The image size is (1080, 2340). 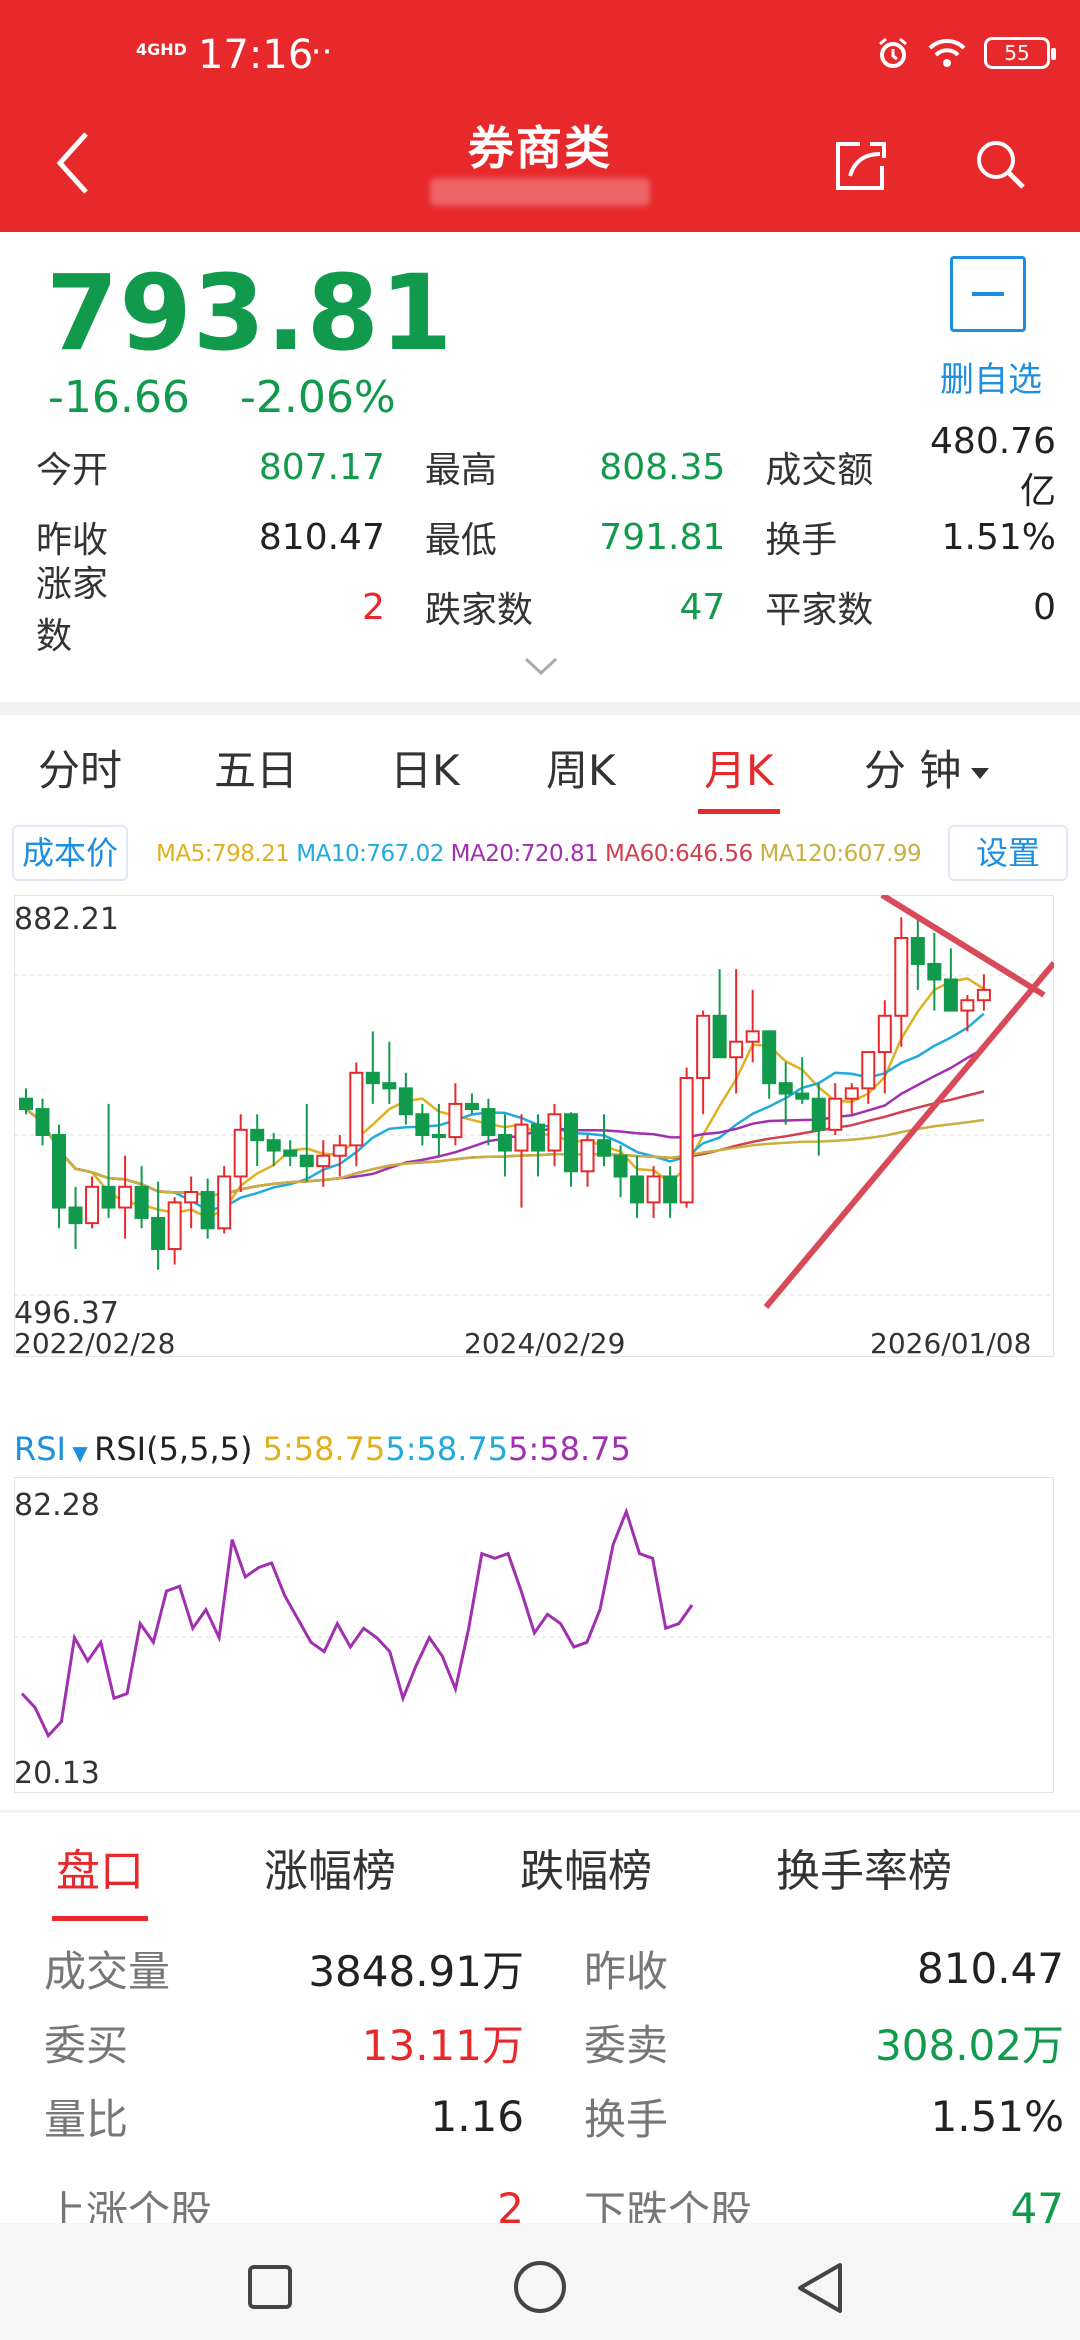 What do you see at coordinates (864, 1871) in the screenshot?
I see `tab-turnover: 换手率榜` at bounding box center [864, 1871].